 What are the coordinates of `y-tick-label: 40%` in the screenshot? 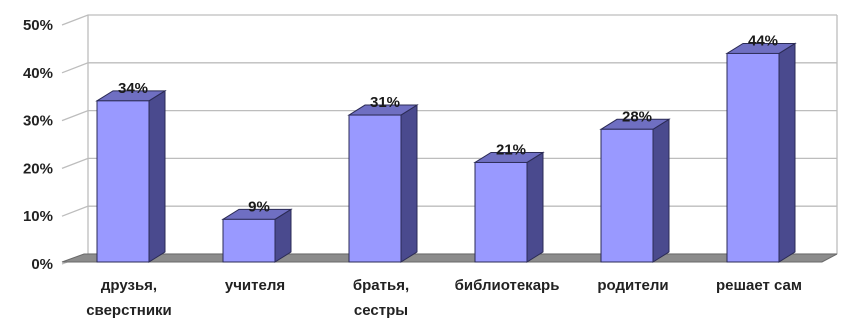 It's located at (38, 73).